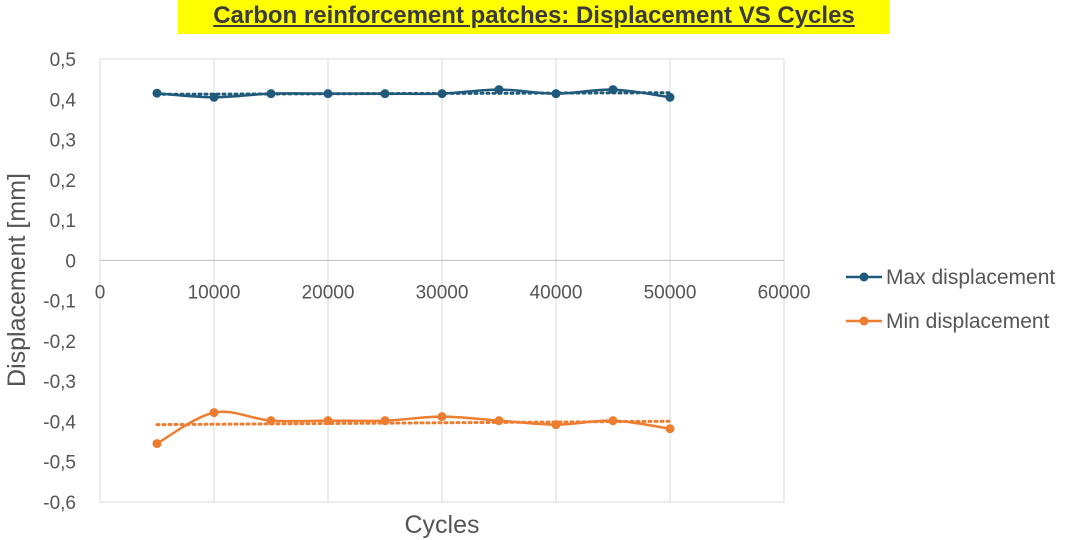 This screenshot has height=540, width=1084. What do you see at coordinates (784, 292) in the screenshot?
I see `x-tick-label: 60000` at bounding box center [784, 292].